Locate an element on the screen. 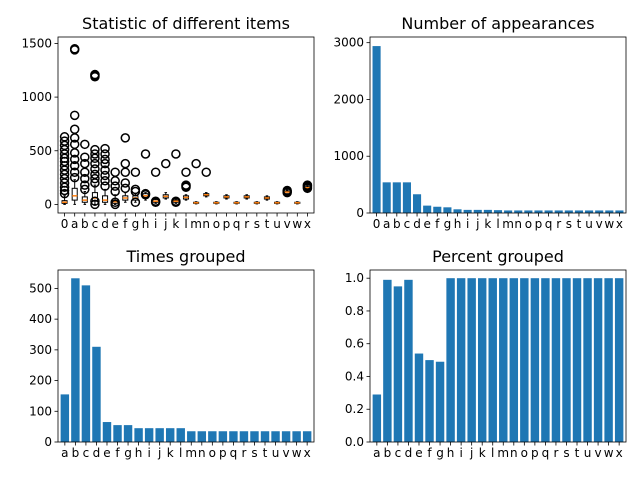 This screenshot has height=480, width=640. x-tick-label: s is located at coordinates (566, 453).